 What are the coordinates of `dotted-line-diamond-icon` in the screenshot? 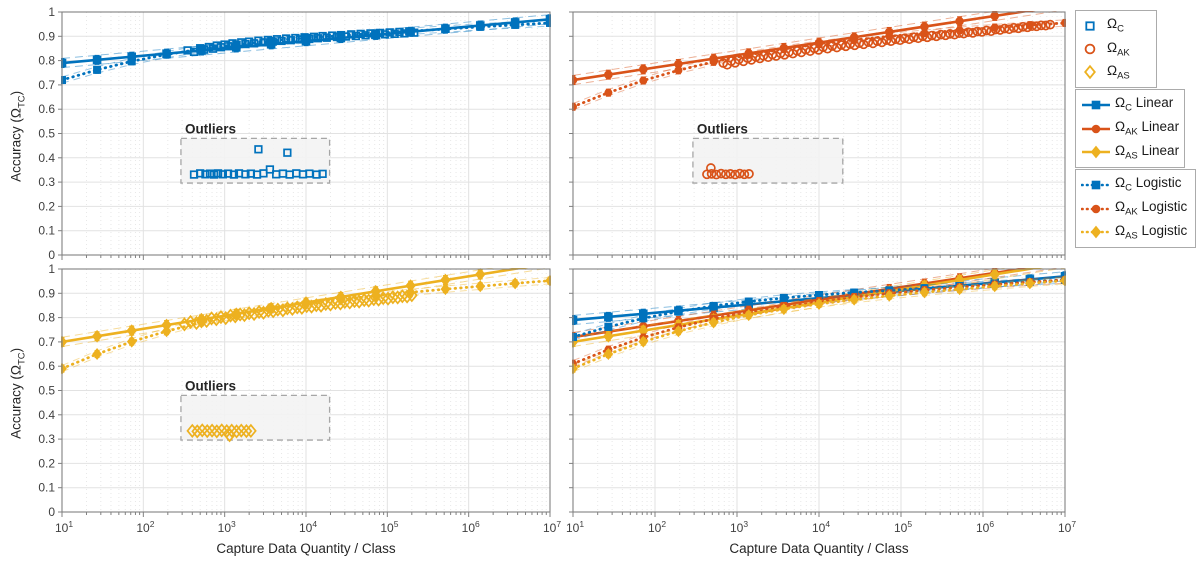 It's located at (1096, 232).